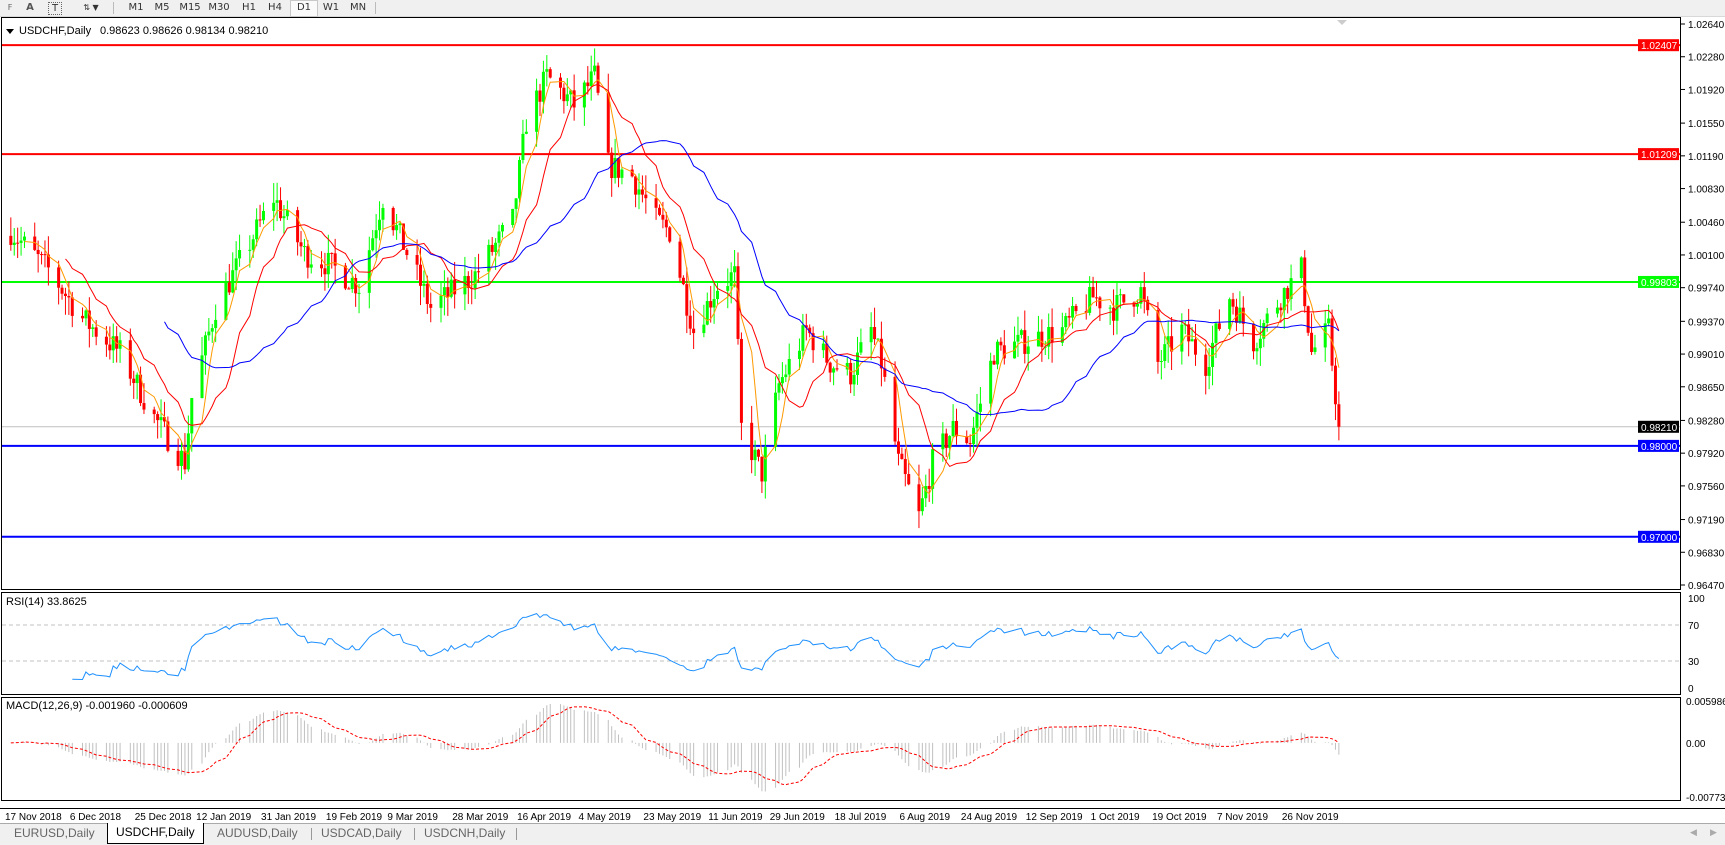 This screenshot has width=1725, height=845. What do you see at coordinates (1706, 223) in the screenshot?
I see `price-axis-label: 1.00460` at bounding box center [1706, 223].